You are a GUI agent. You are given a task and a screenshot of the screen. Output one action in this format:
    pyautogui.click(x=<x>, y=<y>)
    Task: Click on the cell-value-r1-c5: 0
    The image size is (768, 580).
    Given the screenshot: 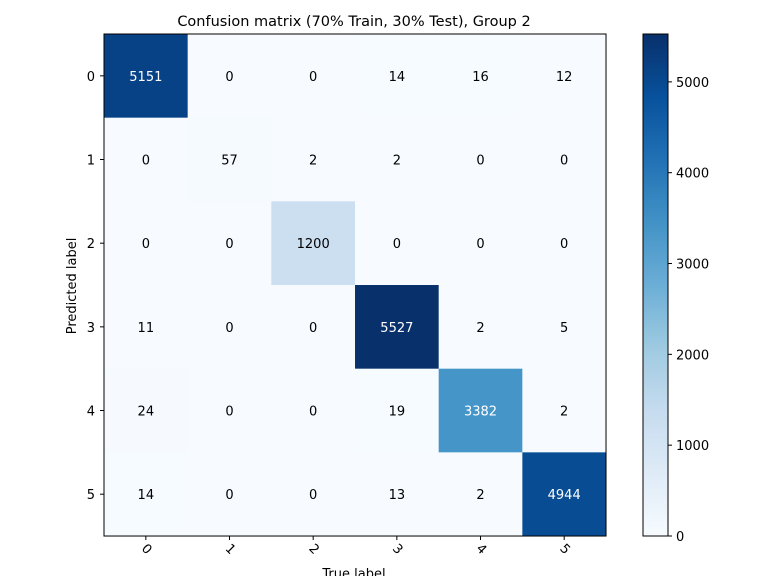 What is the action you would take?
    pyautogui.click(x=564, y=161)
    